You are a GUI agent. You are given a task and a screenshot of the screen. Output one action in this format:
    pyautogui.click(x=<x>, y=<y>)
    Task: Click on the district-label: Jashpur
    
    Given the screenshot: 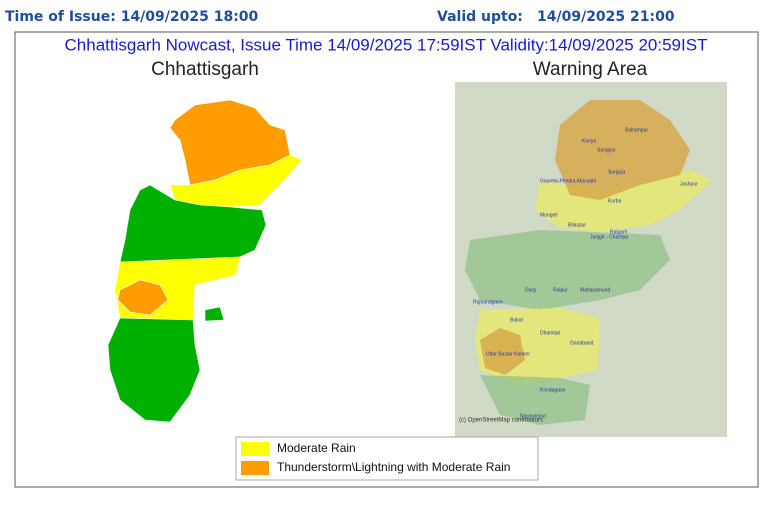 What is the action you would take?
    pyautogui.click(x=689, y=184)
    